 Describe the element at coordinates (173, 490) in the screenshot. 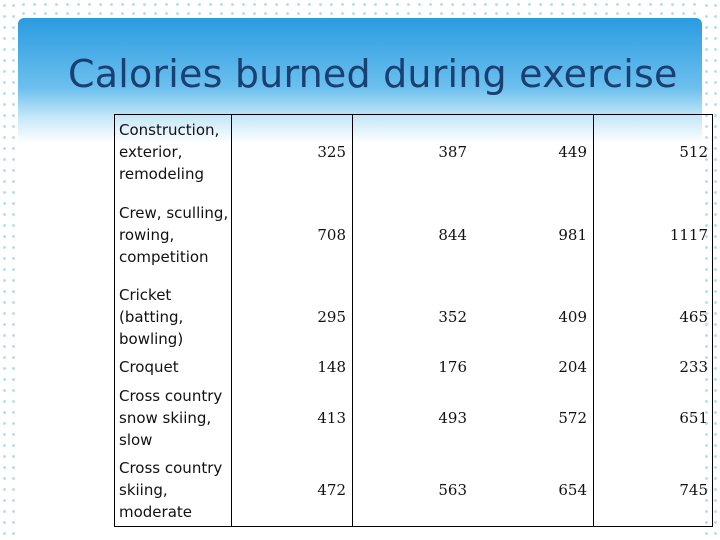

I see `activity-name: Cross country skiing, moderate` at that location.